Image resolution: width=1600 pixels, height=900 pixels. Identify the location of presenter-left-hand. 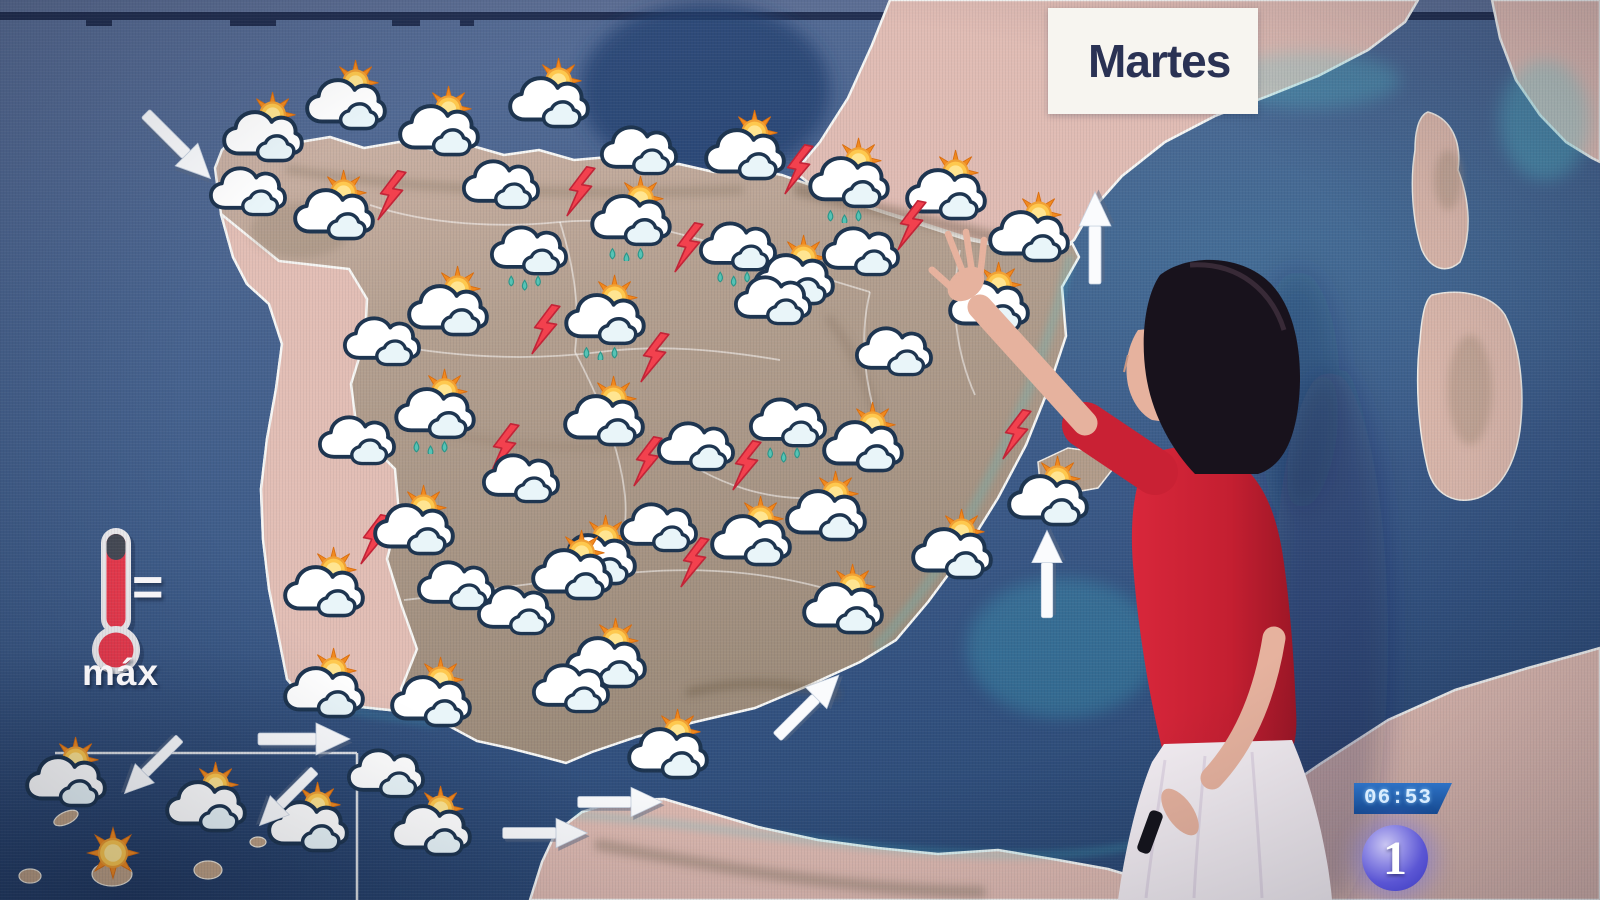
(1180, 812).